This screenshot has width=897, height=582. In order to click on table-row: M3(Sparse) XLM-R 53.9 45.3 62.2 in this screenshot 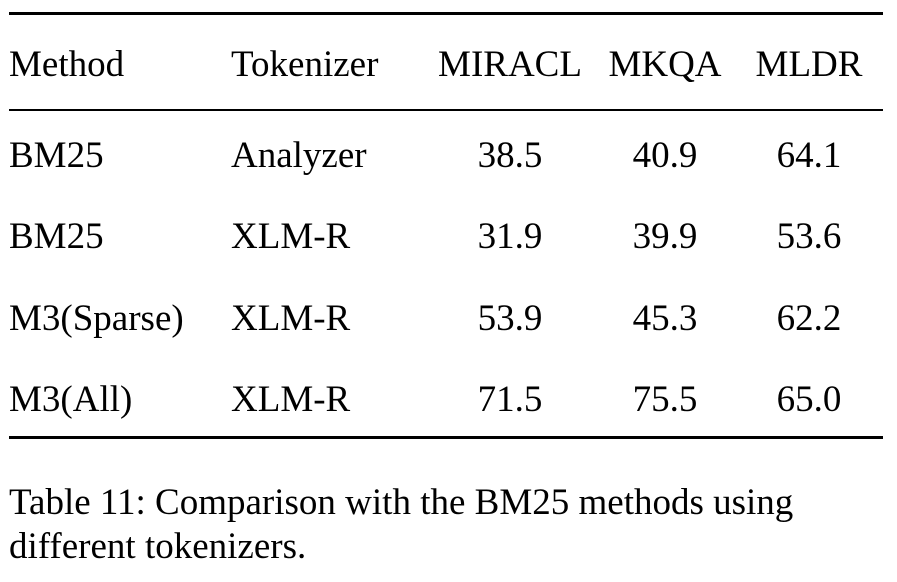, I will do `click(446, 315)`.